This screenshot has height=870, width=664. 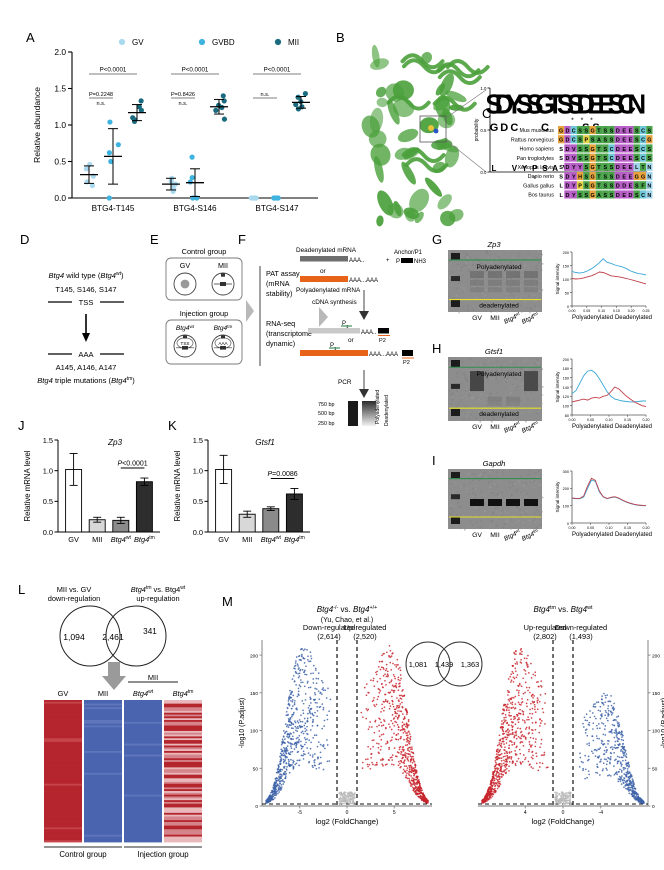 What do you see at coordinates (172, 425) in the screenshot?
I see `panel-k-letter: K` at bounding box center [172, 425].